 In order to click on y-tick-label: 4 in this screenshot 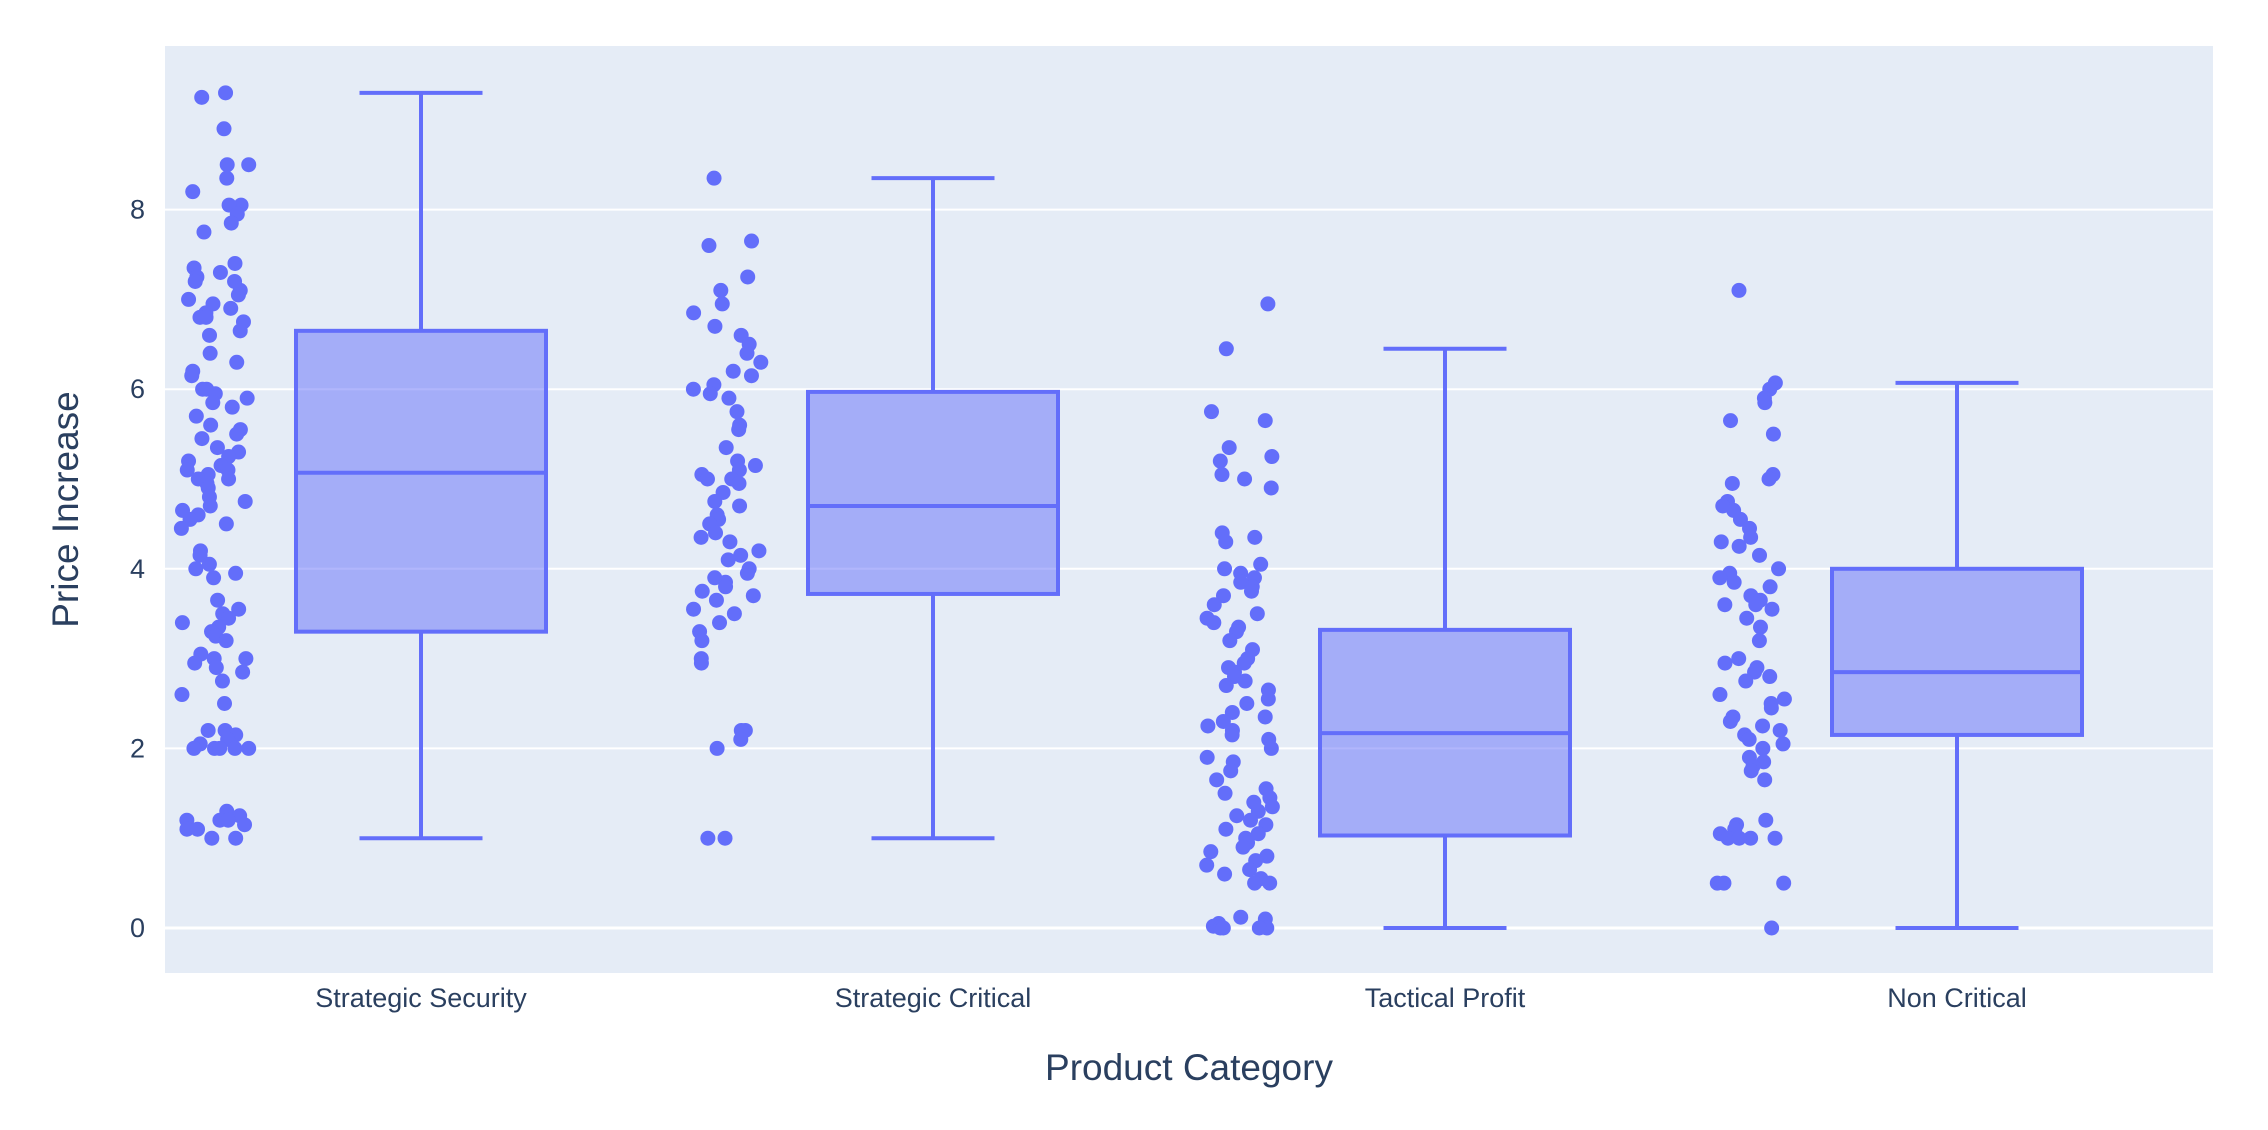, I will do `click(137, 569)`.